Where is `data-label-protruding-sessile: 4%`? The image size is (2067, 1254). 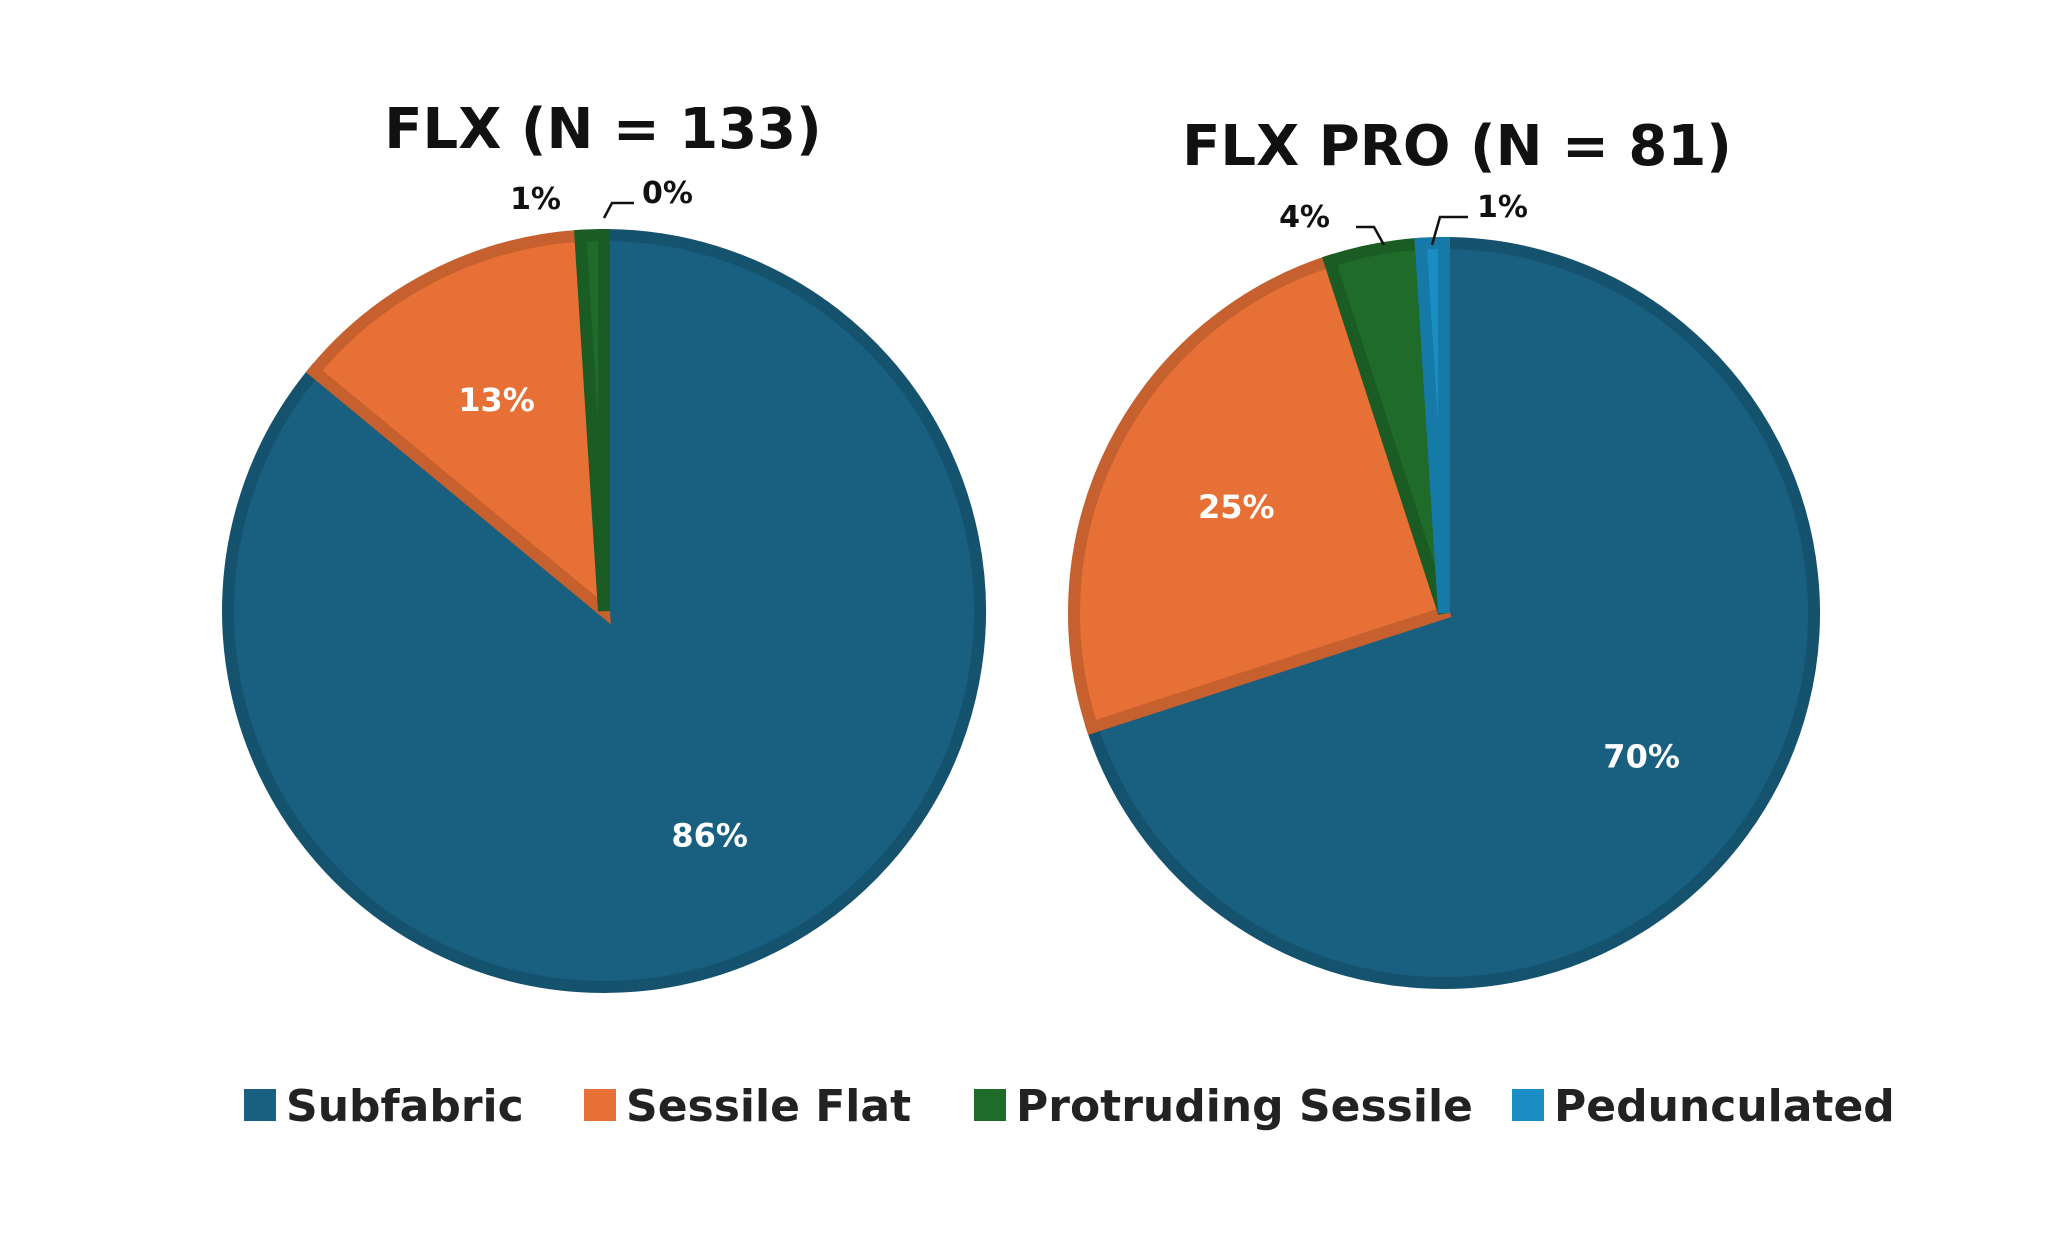
data-label-protruding-sessile: 4% is located at coordinates (1304, 217).